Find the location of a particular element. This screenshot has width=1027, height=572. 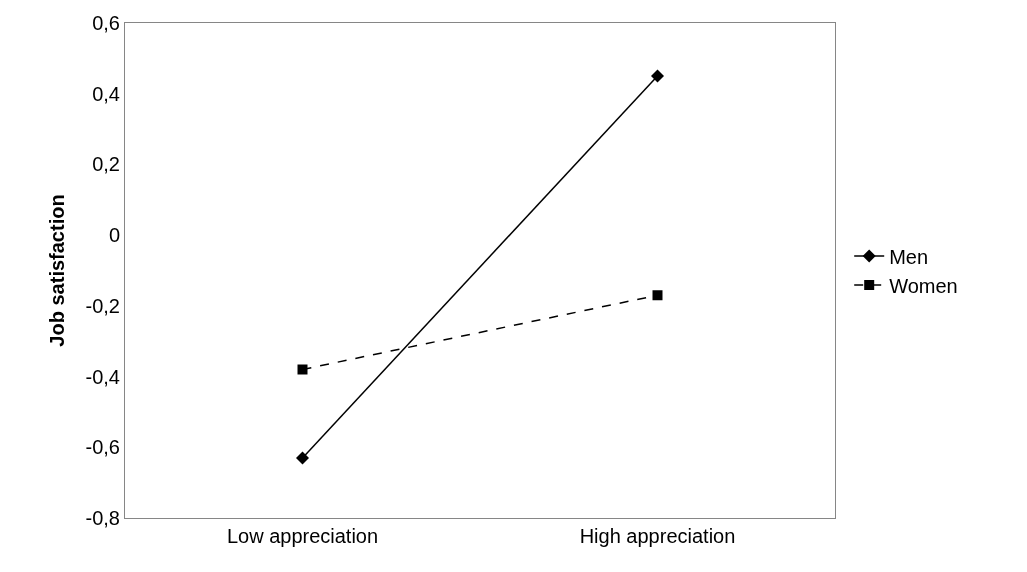

y-tick-label: 0,4 is located at coordinates (106, 93).